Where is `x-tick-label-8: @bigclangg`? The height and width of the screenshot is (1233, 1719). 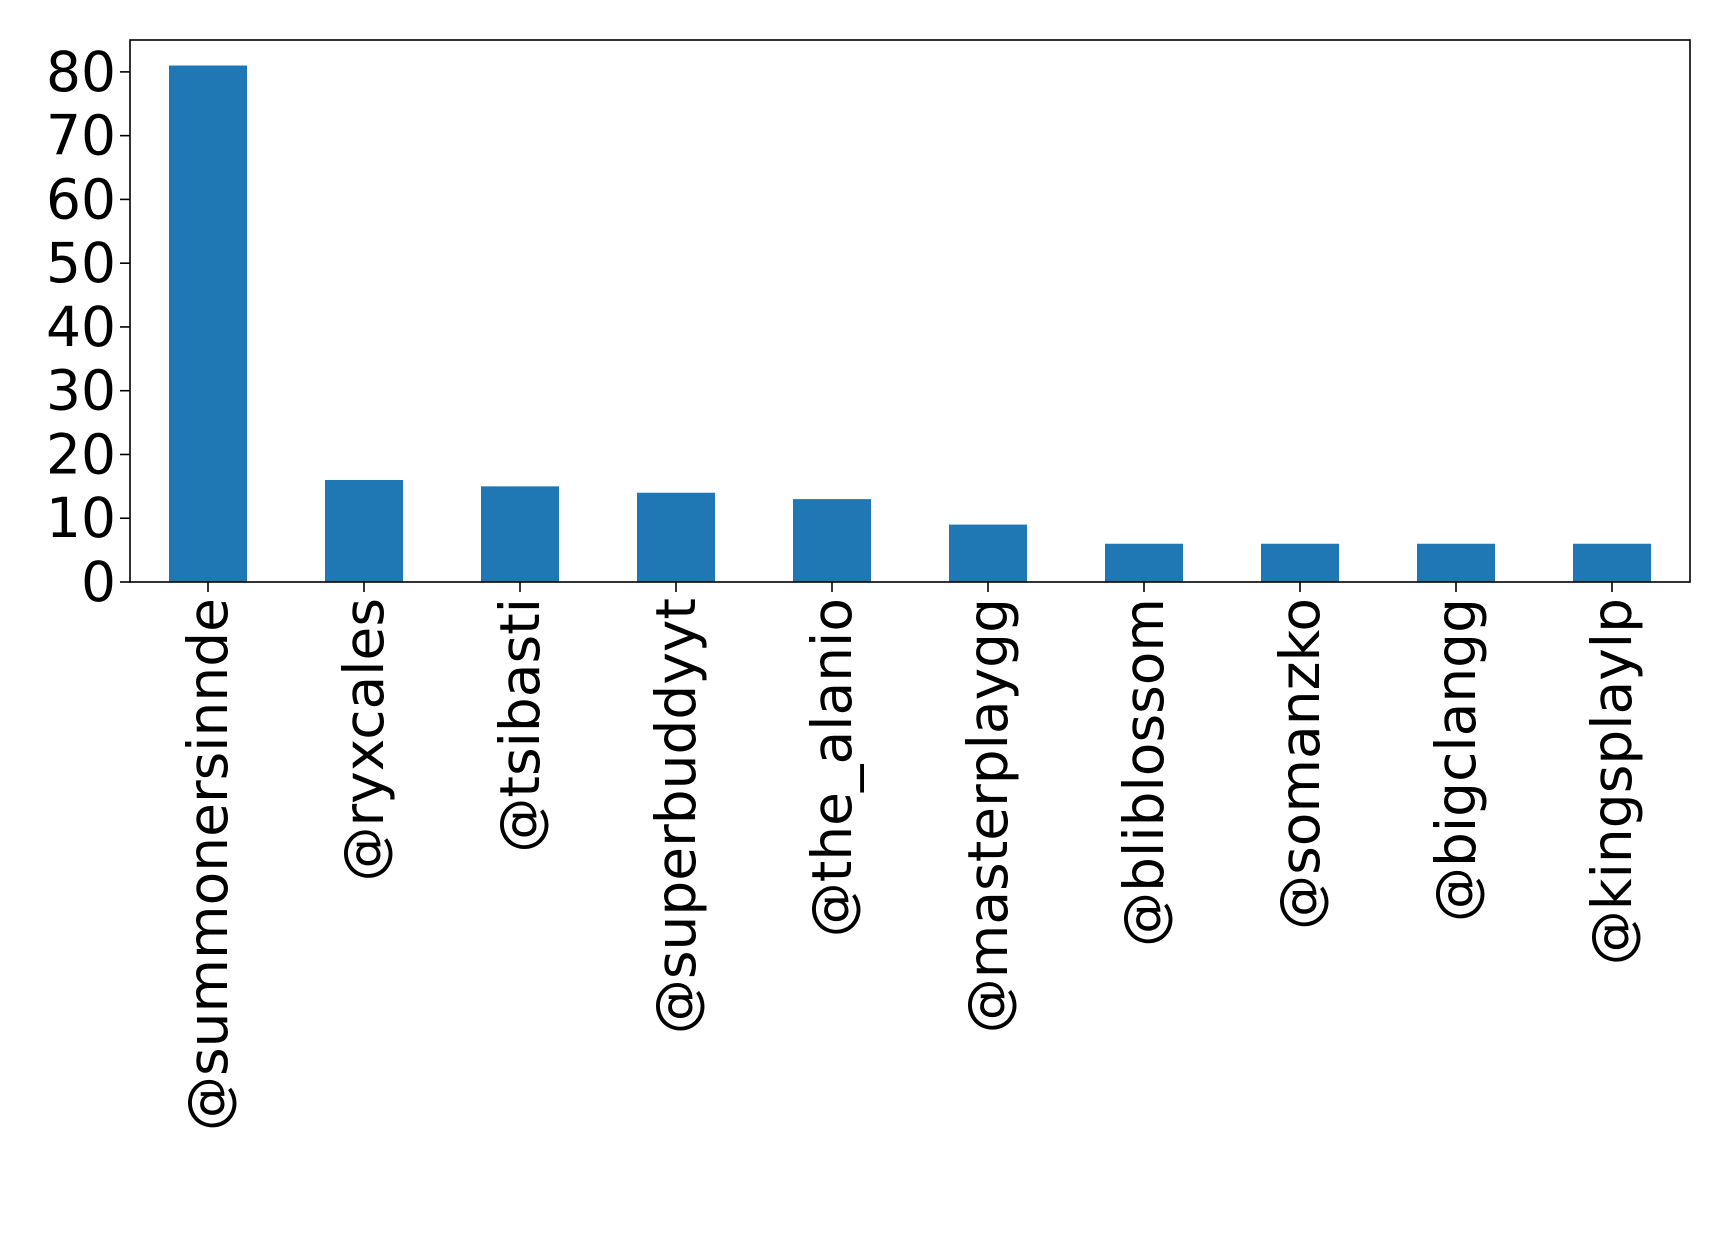 x-tick-label-8: @bigclangg is located at coordinates (1456, 760).